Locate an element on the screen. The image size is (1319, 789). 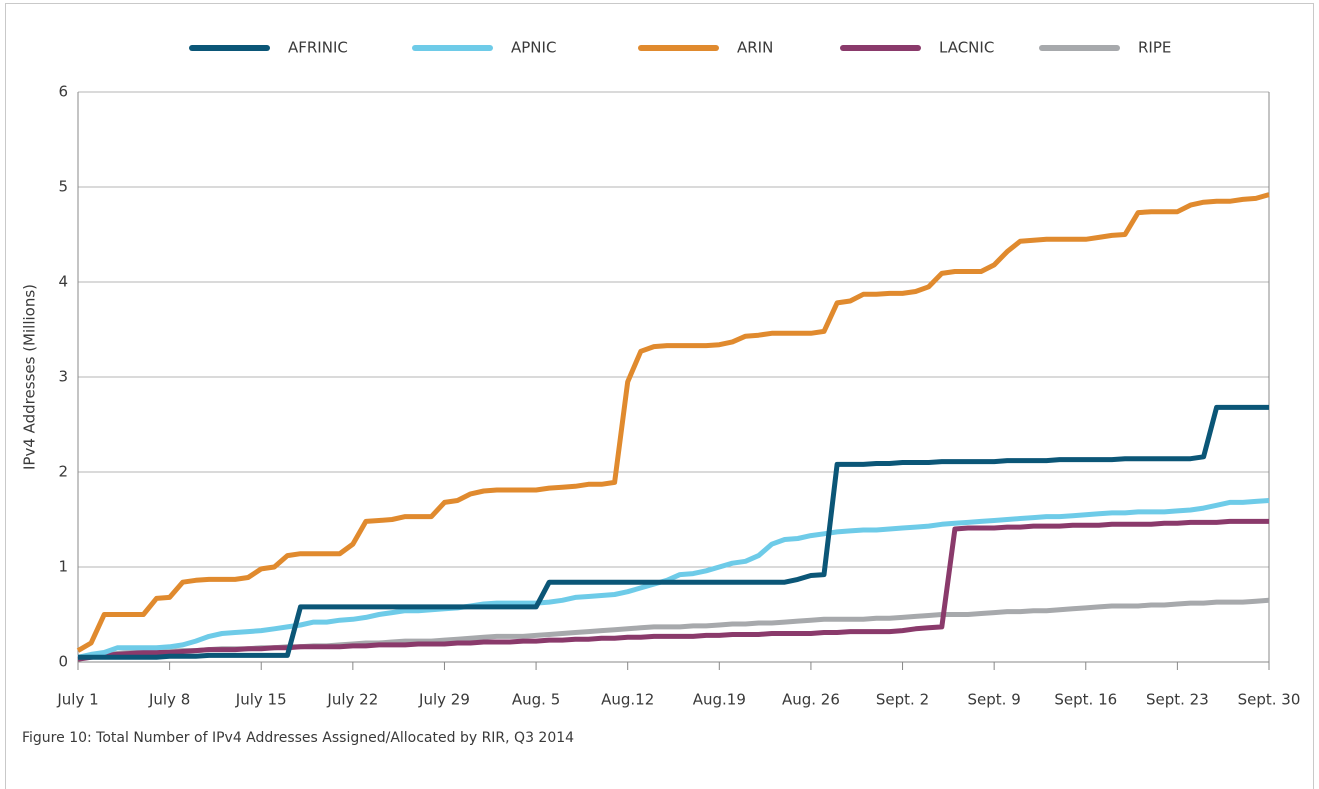
y-tick-label: 3 is located at coordinates (63, 377).